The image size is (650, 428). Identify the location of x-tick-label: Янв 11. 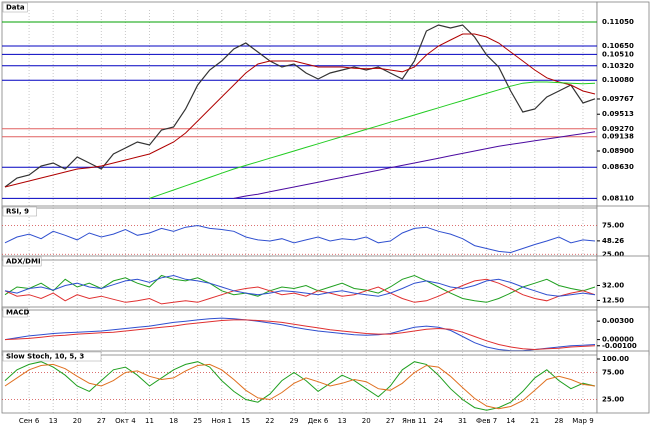
(414, 421).